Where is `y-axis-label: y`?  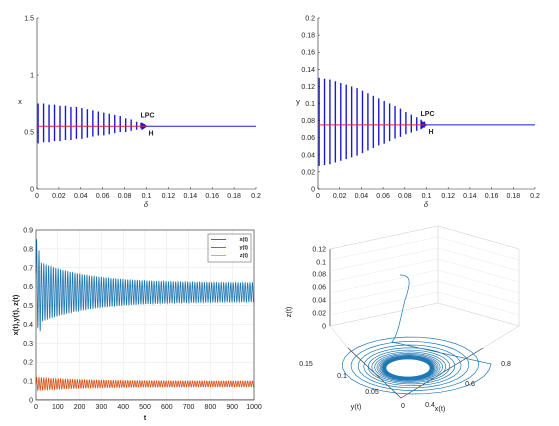
y-axis-label: y is located at coordinates (298, 101).